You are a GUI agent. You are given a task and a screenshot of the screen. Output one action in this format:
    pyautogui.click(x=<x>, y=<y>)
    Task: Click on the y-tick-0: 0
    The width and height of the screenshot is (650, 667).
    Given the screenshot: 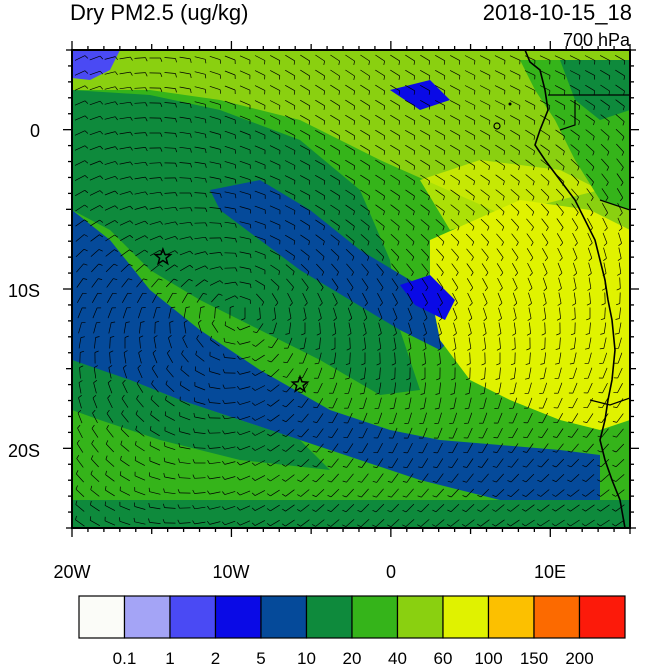 What is the action you would take?
    pyautogui.click(x=35, y=131)
    